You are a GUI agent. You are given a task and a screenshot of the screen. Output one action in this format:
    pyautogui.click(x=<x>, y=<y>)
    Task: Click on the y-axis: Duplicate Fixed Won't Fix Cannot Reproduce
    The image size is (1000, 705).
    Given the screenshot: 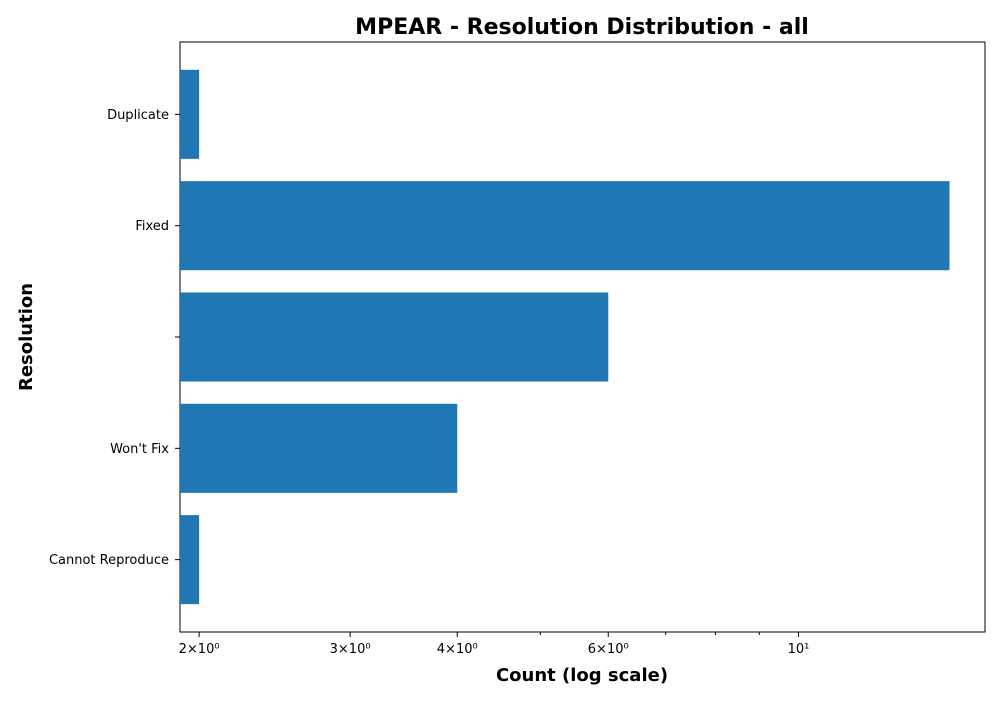 What is the action you would take?
    pyautogui.click(x=114, y=338)
    